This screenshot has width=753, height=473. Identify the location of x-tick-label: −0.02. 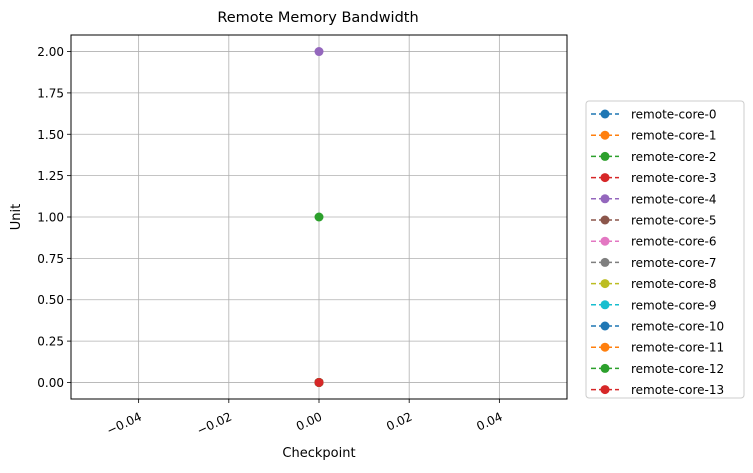
(214, 424).